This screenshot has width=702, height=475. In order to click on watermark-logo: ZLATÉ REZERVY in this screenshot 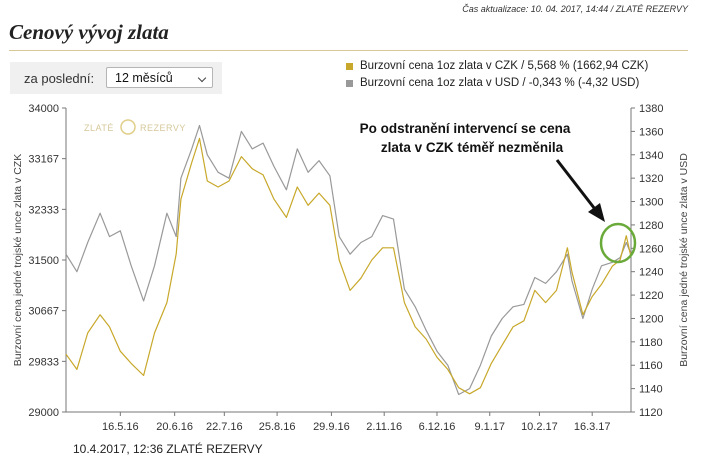, I will do `click(135, 127)`.